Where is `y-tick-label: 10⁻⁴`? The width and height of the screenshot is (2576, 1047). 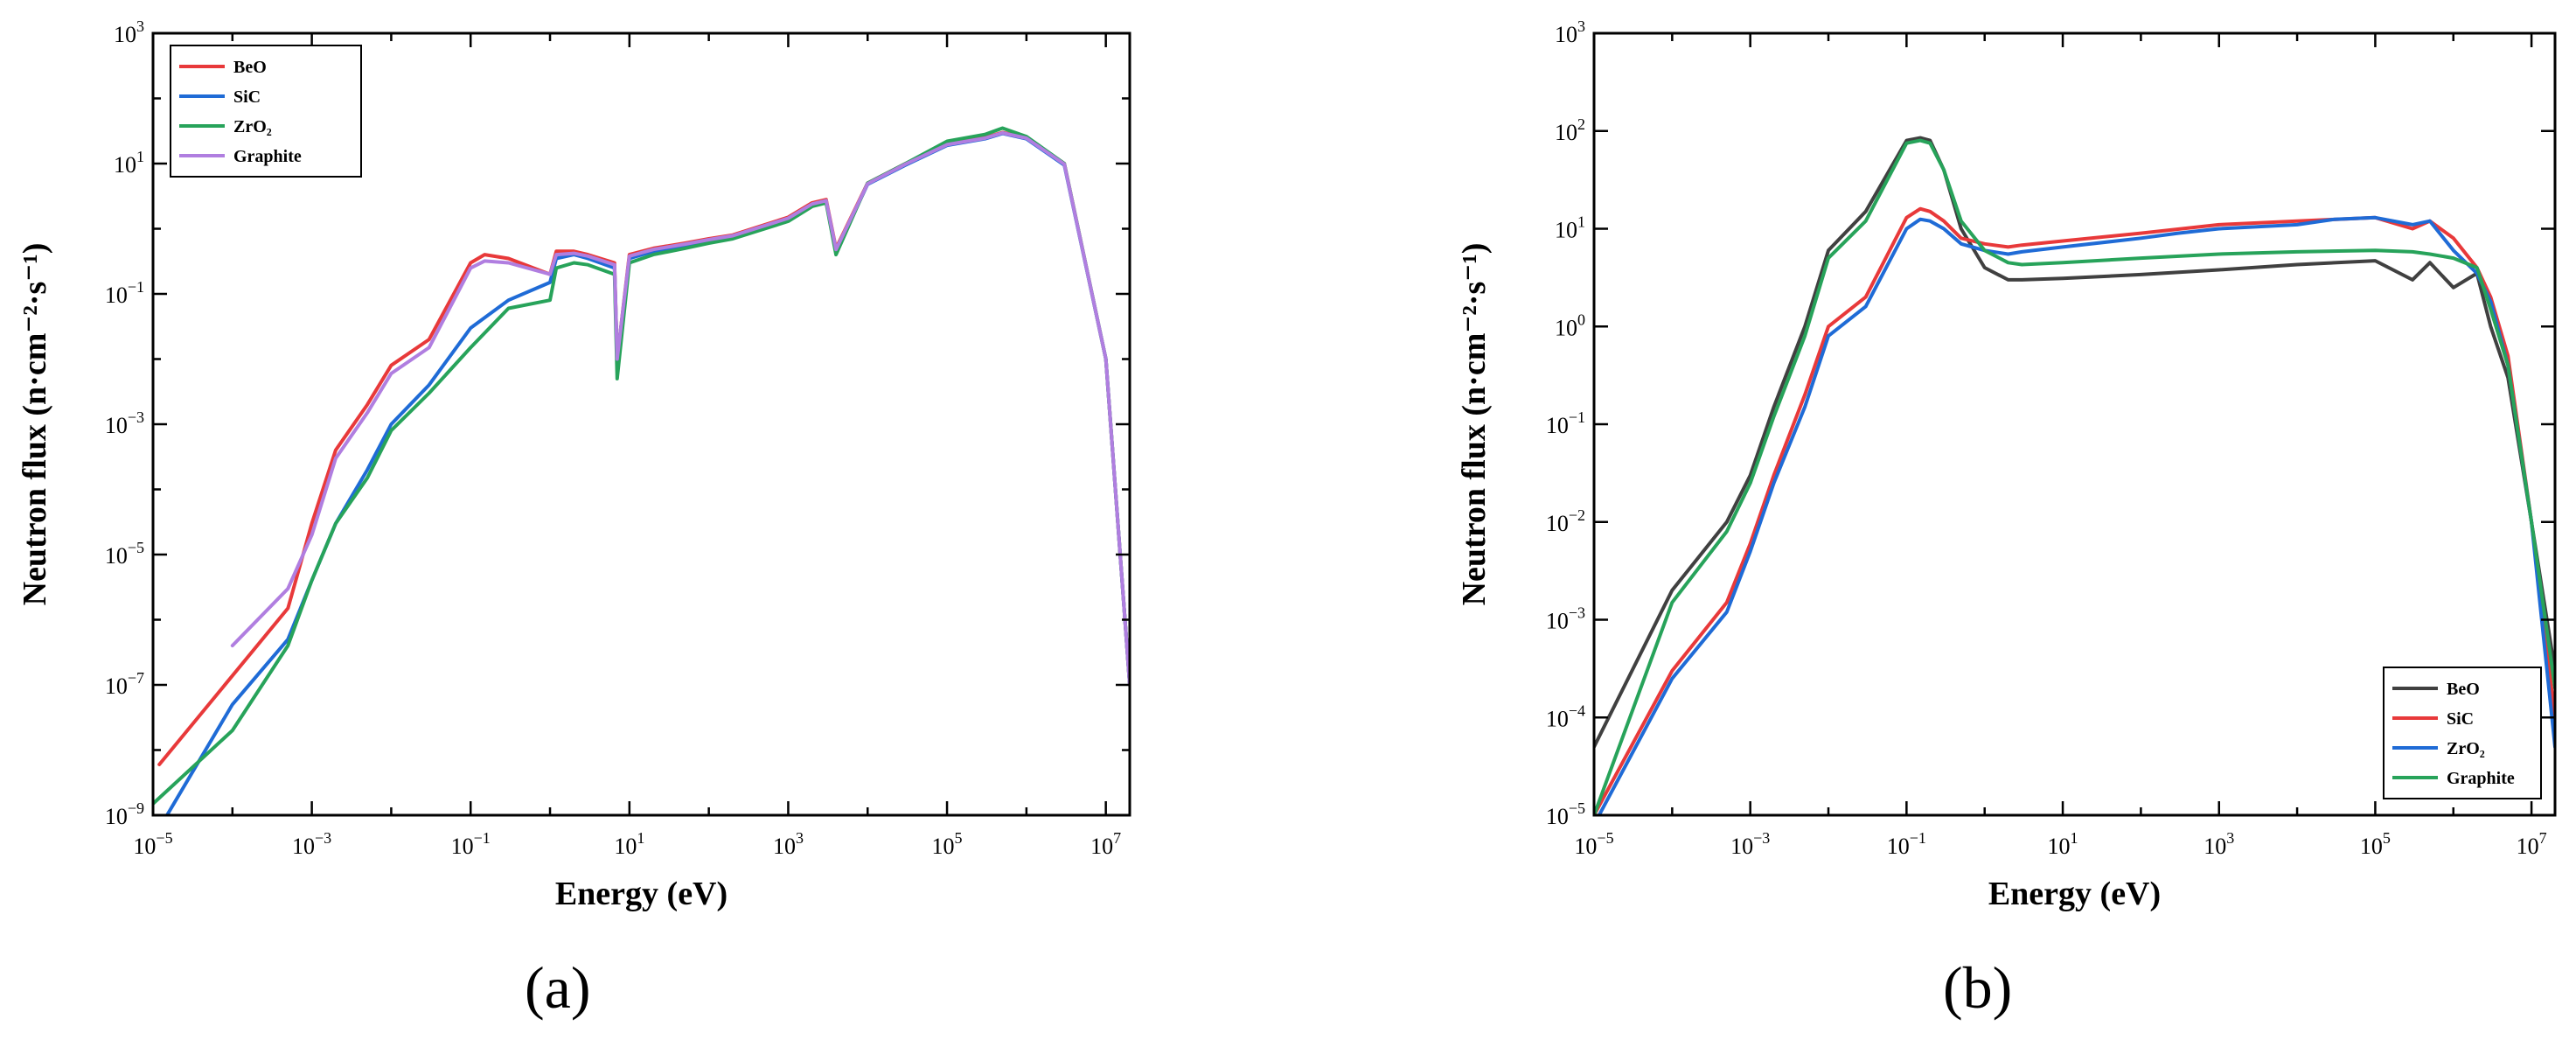 y-tick-label: 10⁻⁴ is located at coordinates (1565, 716).